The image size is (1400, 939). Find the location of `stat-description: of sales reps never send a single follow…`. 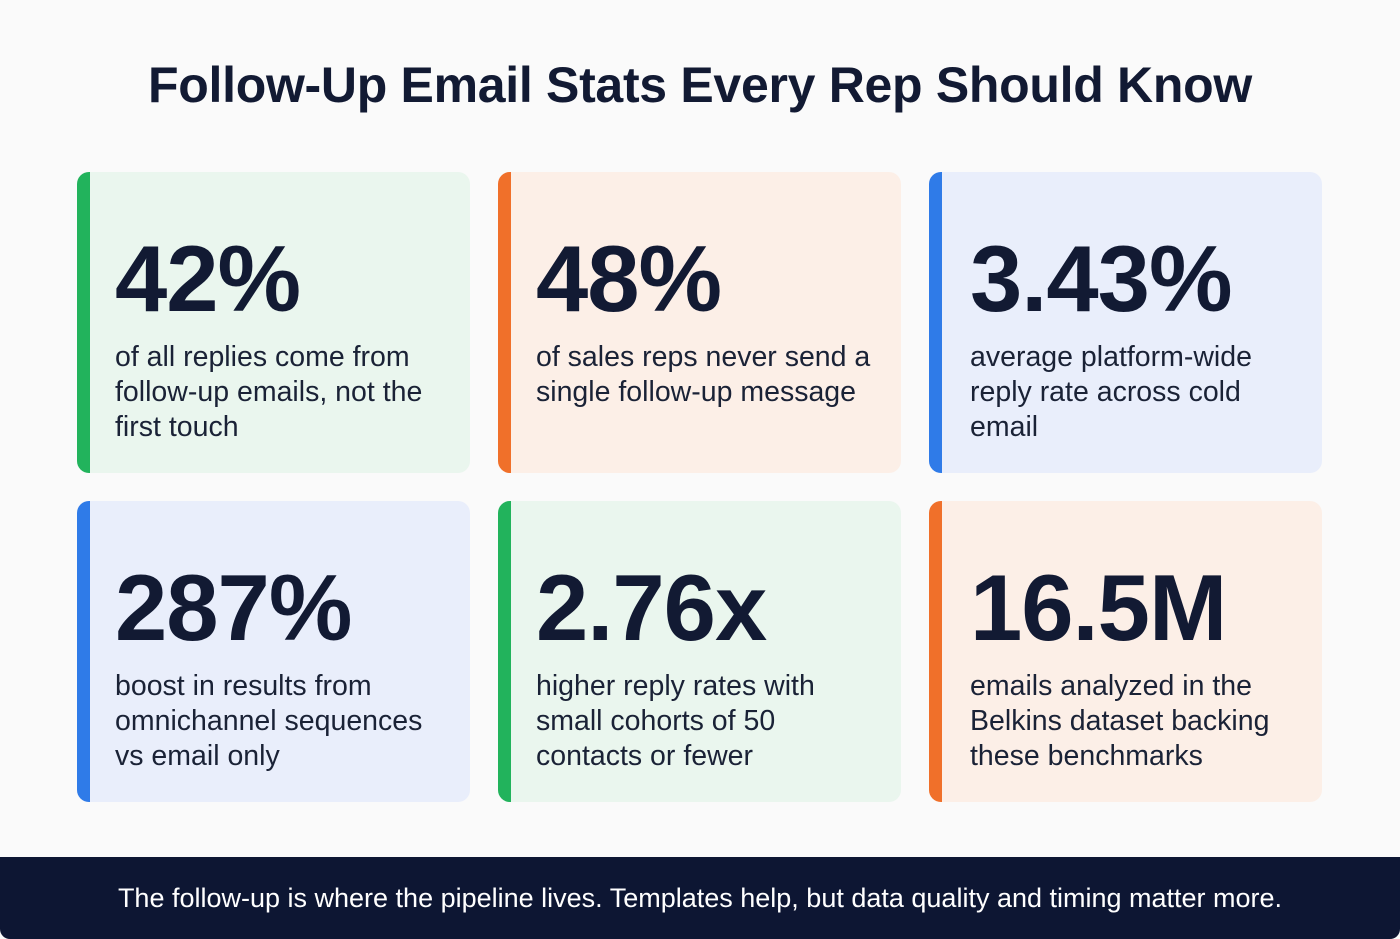

stat-description: of sales reps never send a single follow… is located at coordinates (703, 374).